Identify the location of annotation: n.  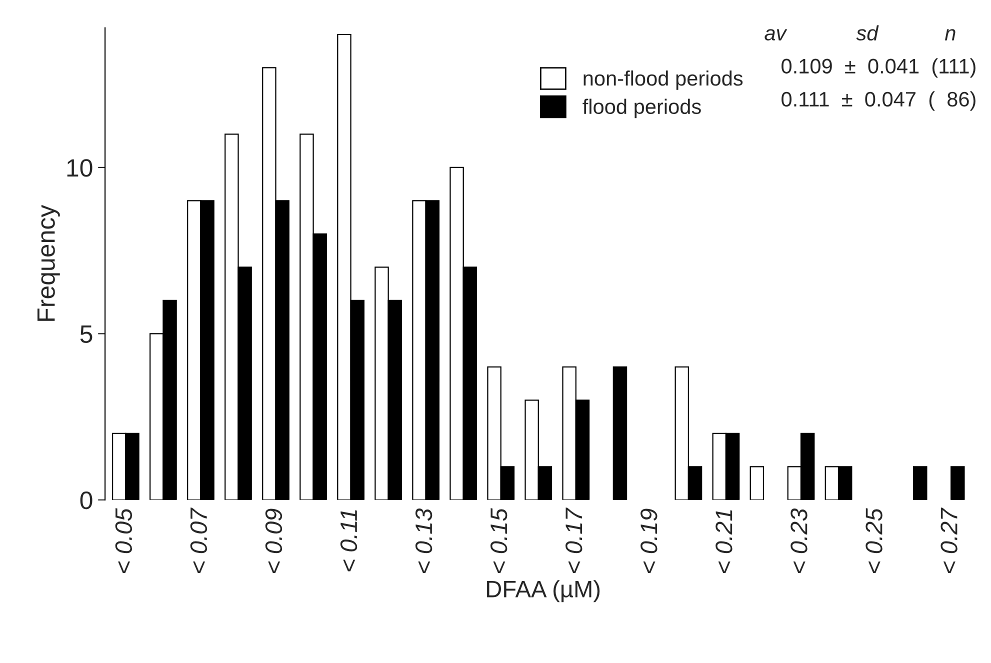
(950, 34).